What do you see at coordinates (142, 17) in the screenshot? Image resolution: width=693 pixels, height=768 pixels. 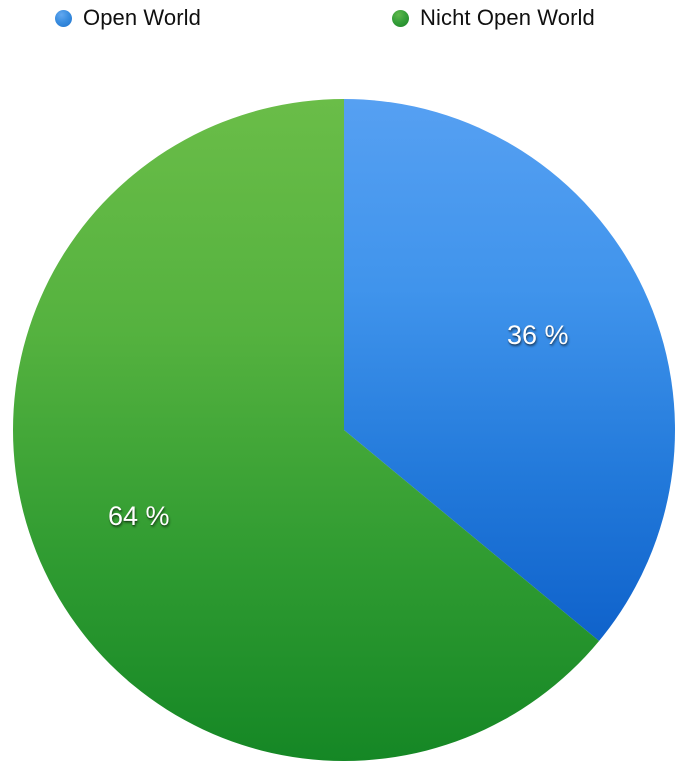 I see `legend-item-label: Open World` at bounding box center [142, 17].